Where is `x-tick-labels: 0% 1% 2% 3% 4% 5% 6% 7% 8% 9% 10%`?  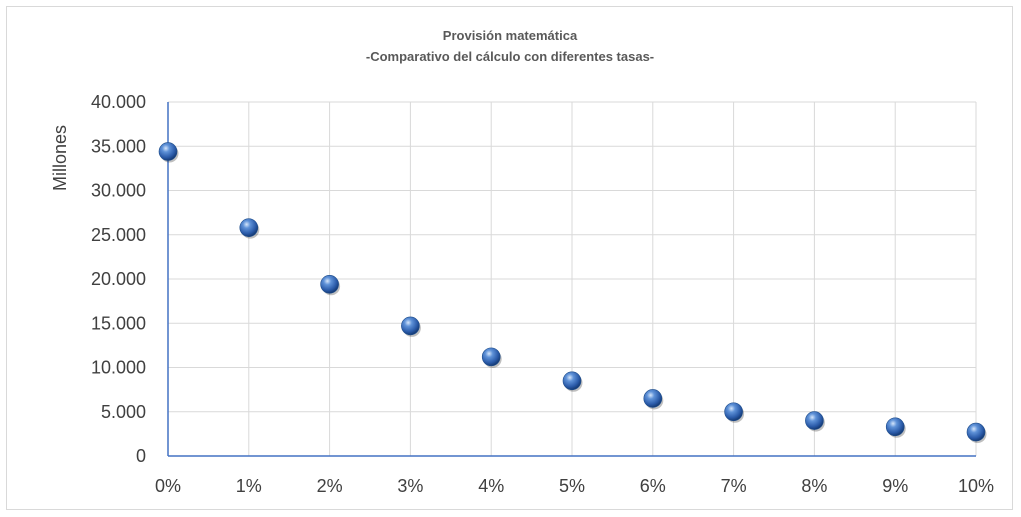
x-tick-labels: 0% 1% 2% 3% 4% 5% 6% 7% 8% 9% 10% is located at coordinates (574, 486).